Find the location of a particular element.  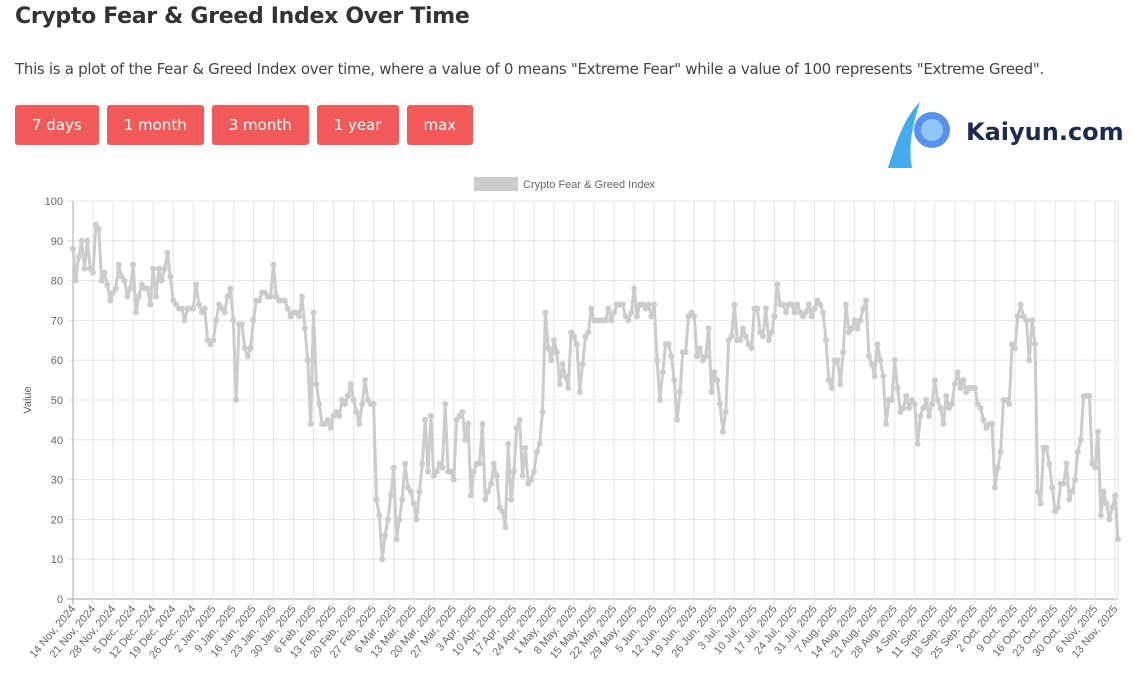

legend-swatch is located at coordinates (496, 184).